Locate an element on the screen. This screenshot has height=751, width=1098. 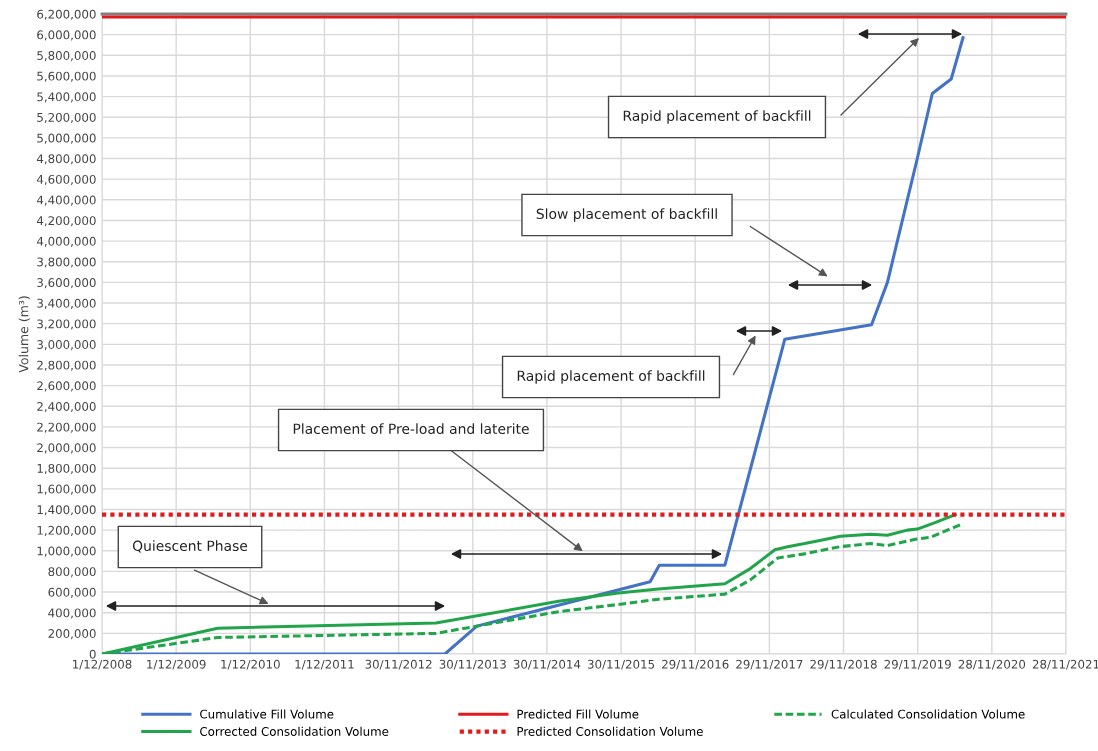
annotation: Quiescent Phase is located at coordinates (190, 546).